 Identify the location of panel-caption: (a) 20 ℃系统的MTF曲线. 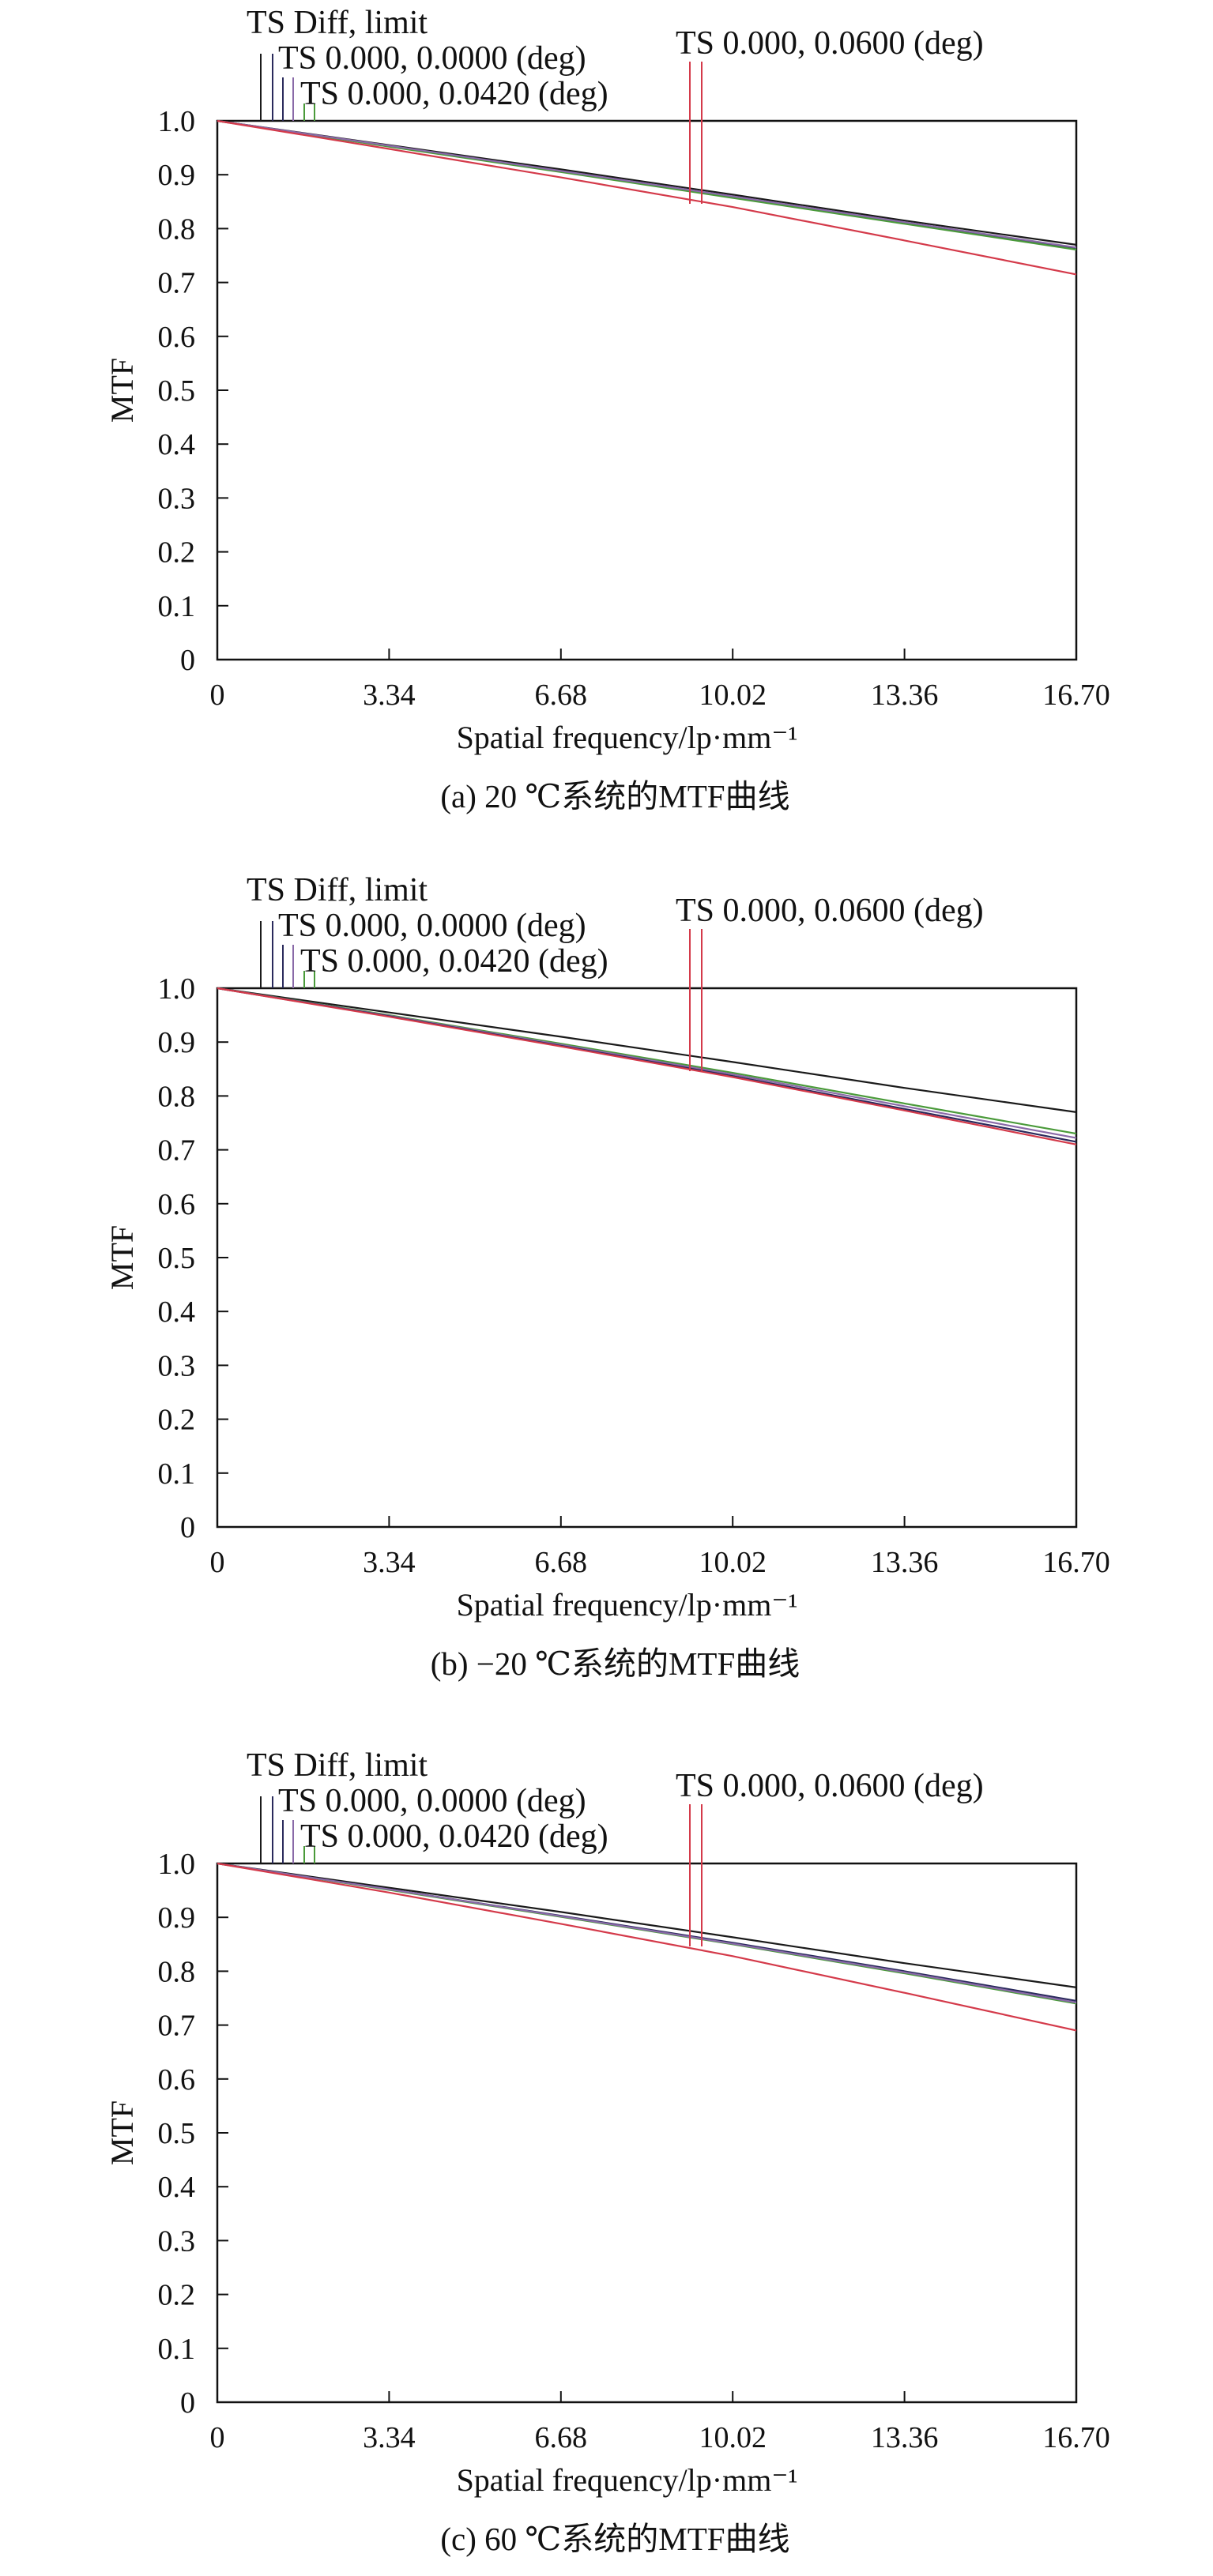
(615, 796).